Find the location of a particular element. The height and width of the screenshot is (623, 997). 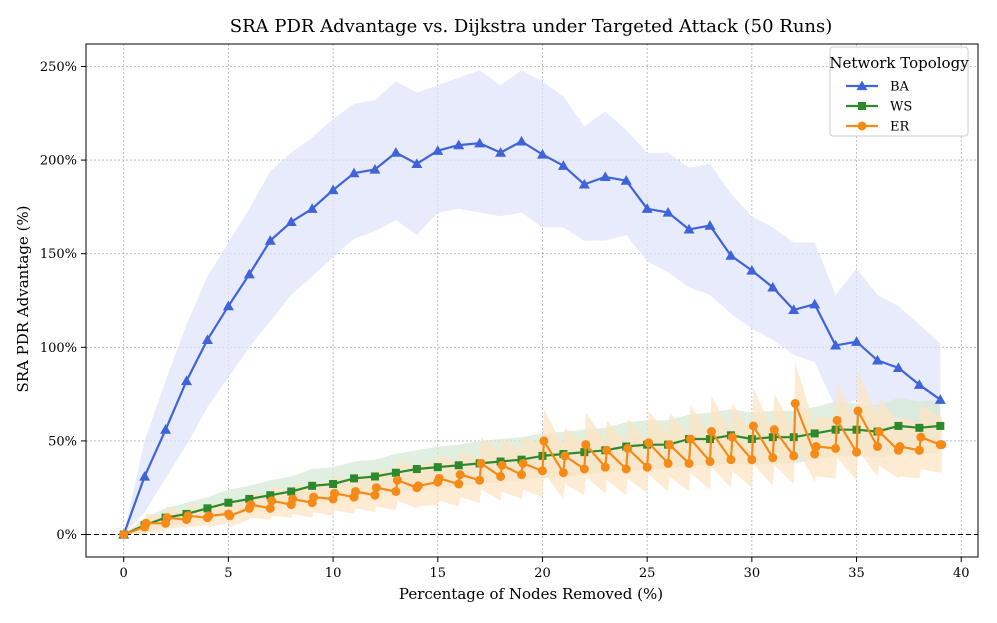

ws-line is located at coordinates (532, 480).